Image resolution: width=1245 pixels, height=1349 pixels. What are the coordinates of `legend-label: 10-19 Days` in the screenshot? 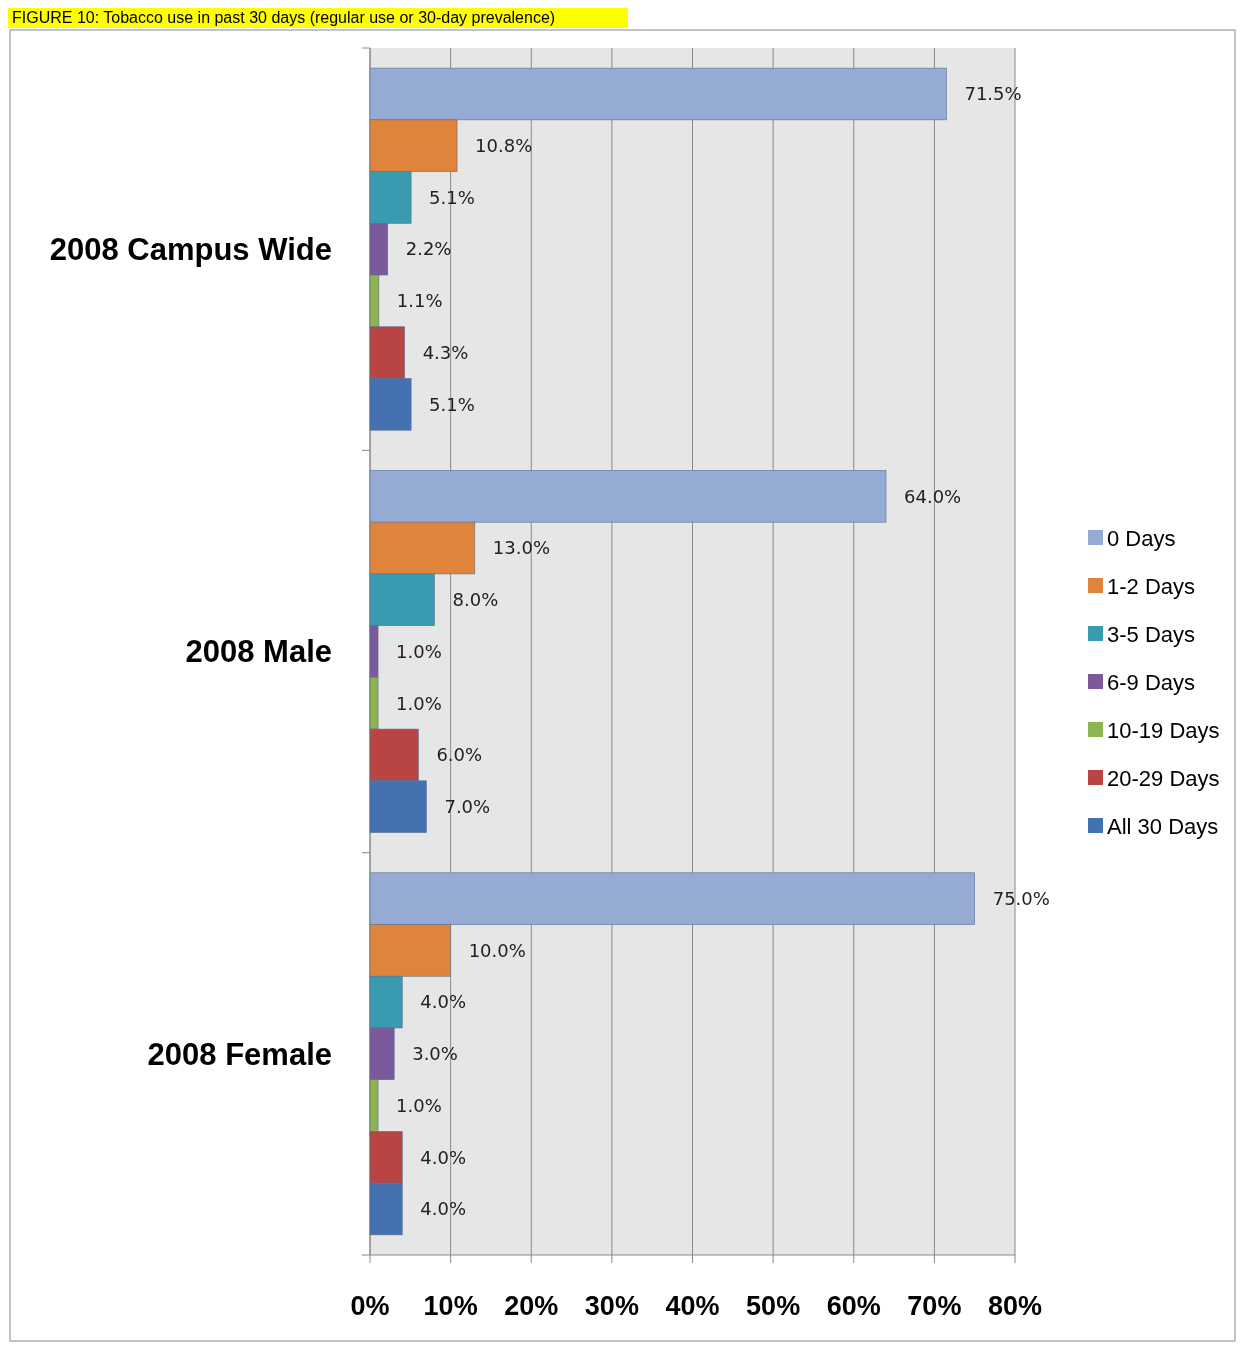 It's located at (1163, 730).